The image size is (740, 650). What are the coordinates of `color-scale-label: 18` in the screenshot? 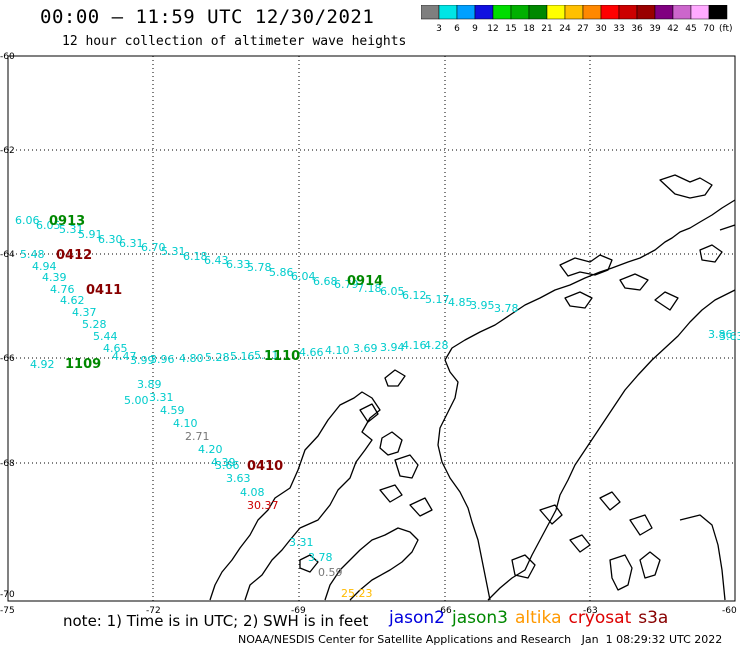 It's located at (529, 29).